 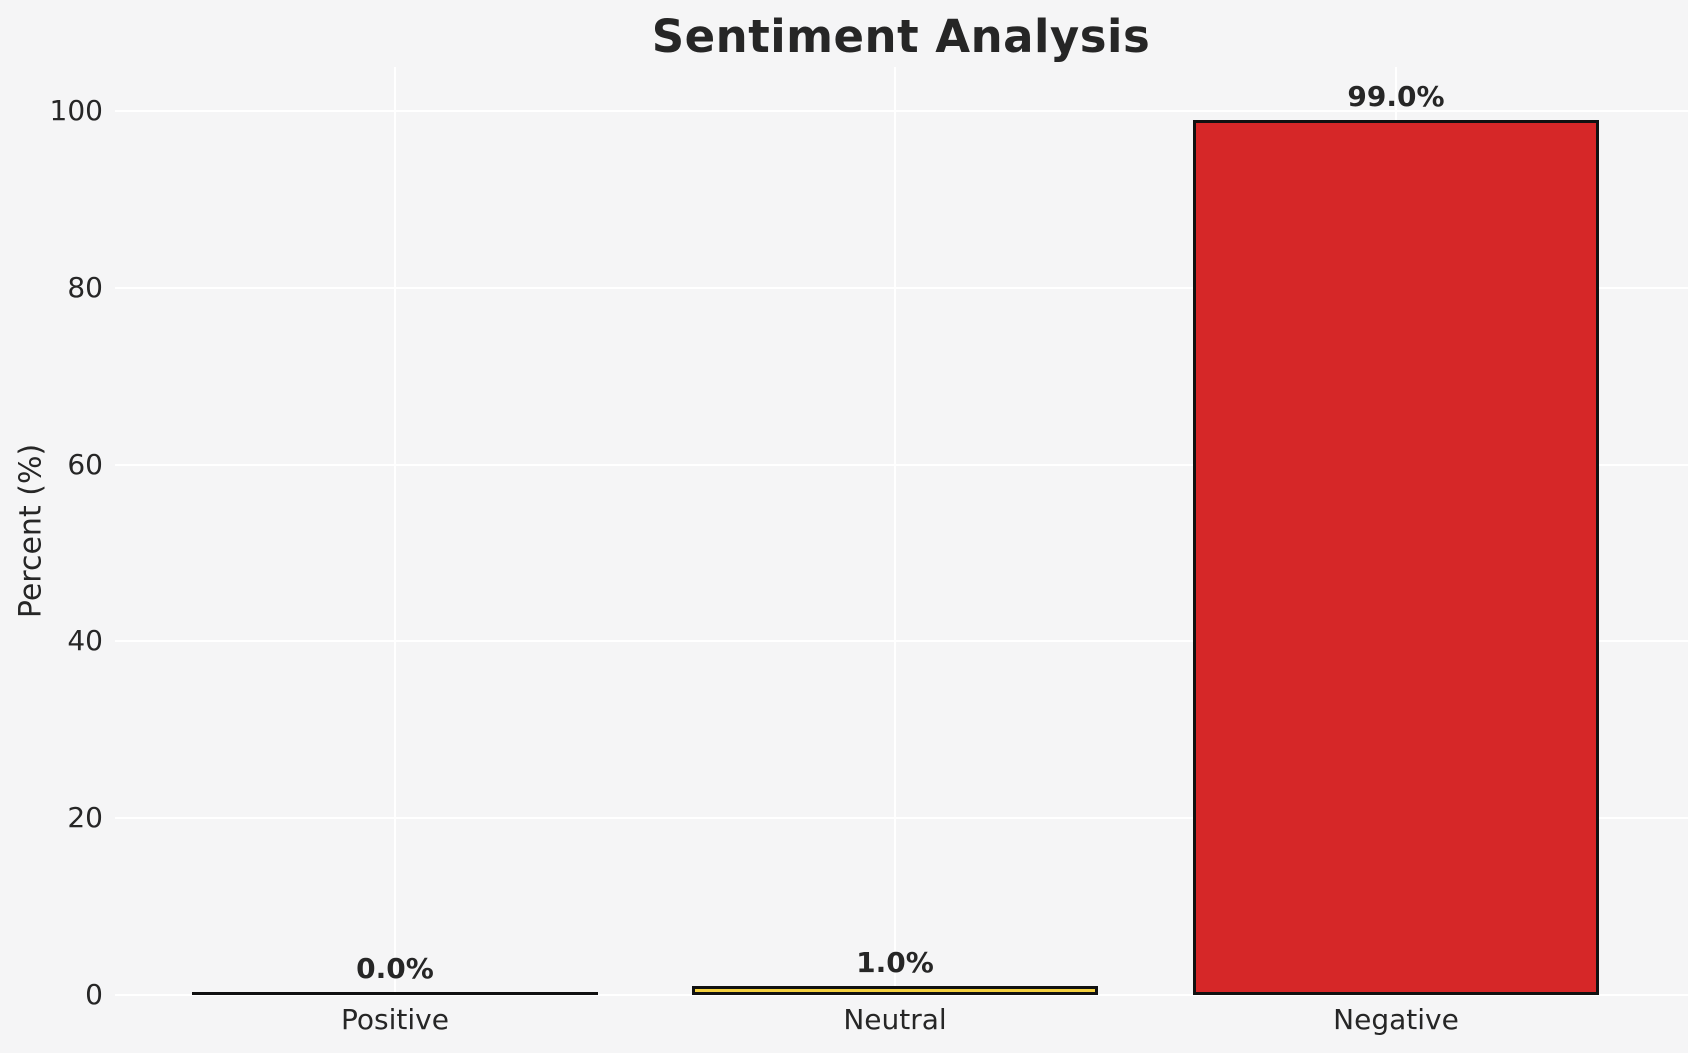 I want to click on x-tick-label-positive: Positive, so click(x=395, y=1019).